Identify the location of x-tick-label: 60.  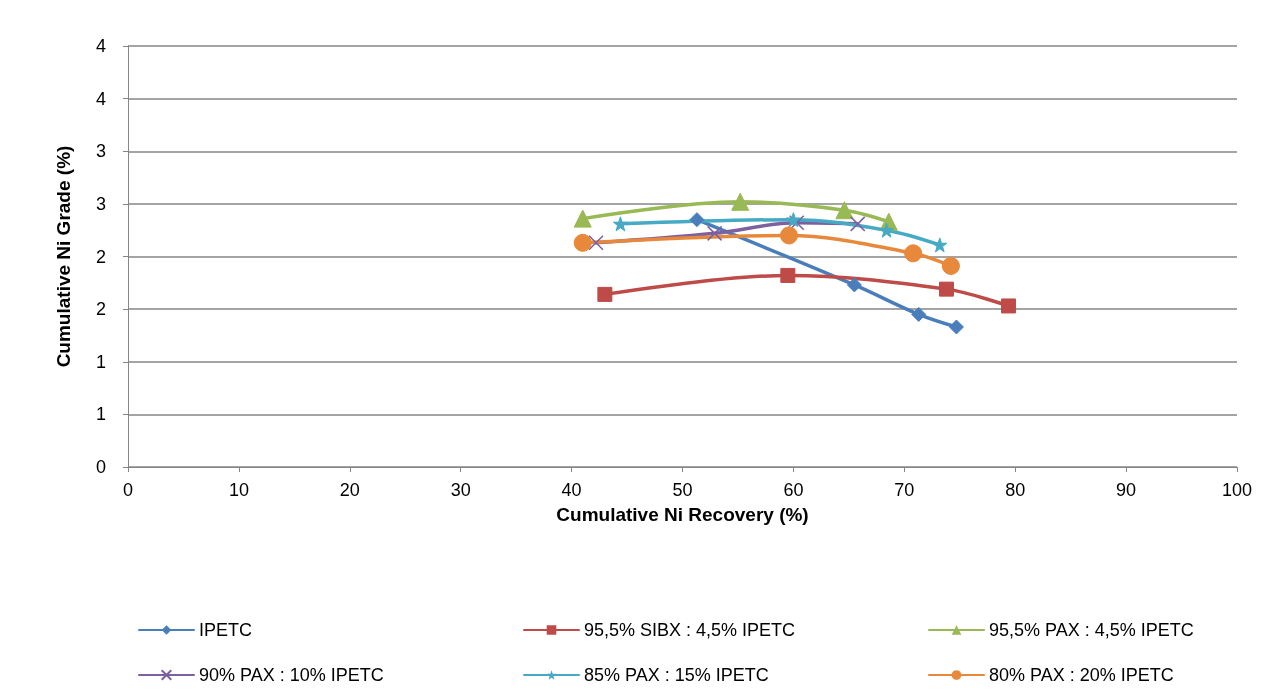
(793, 490).